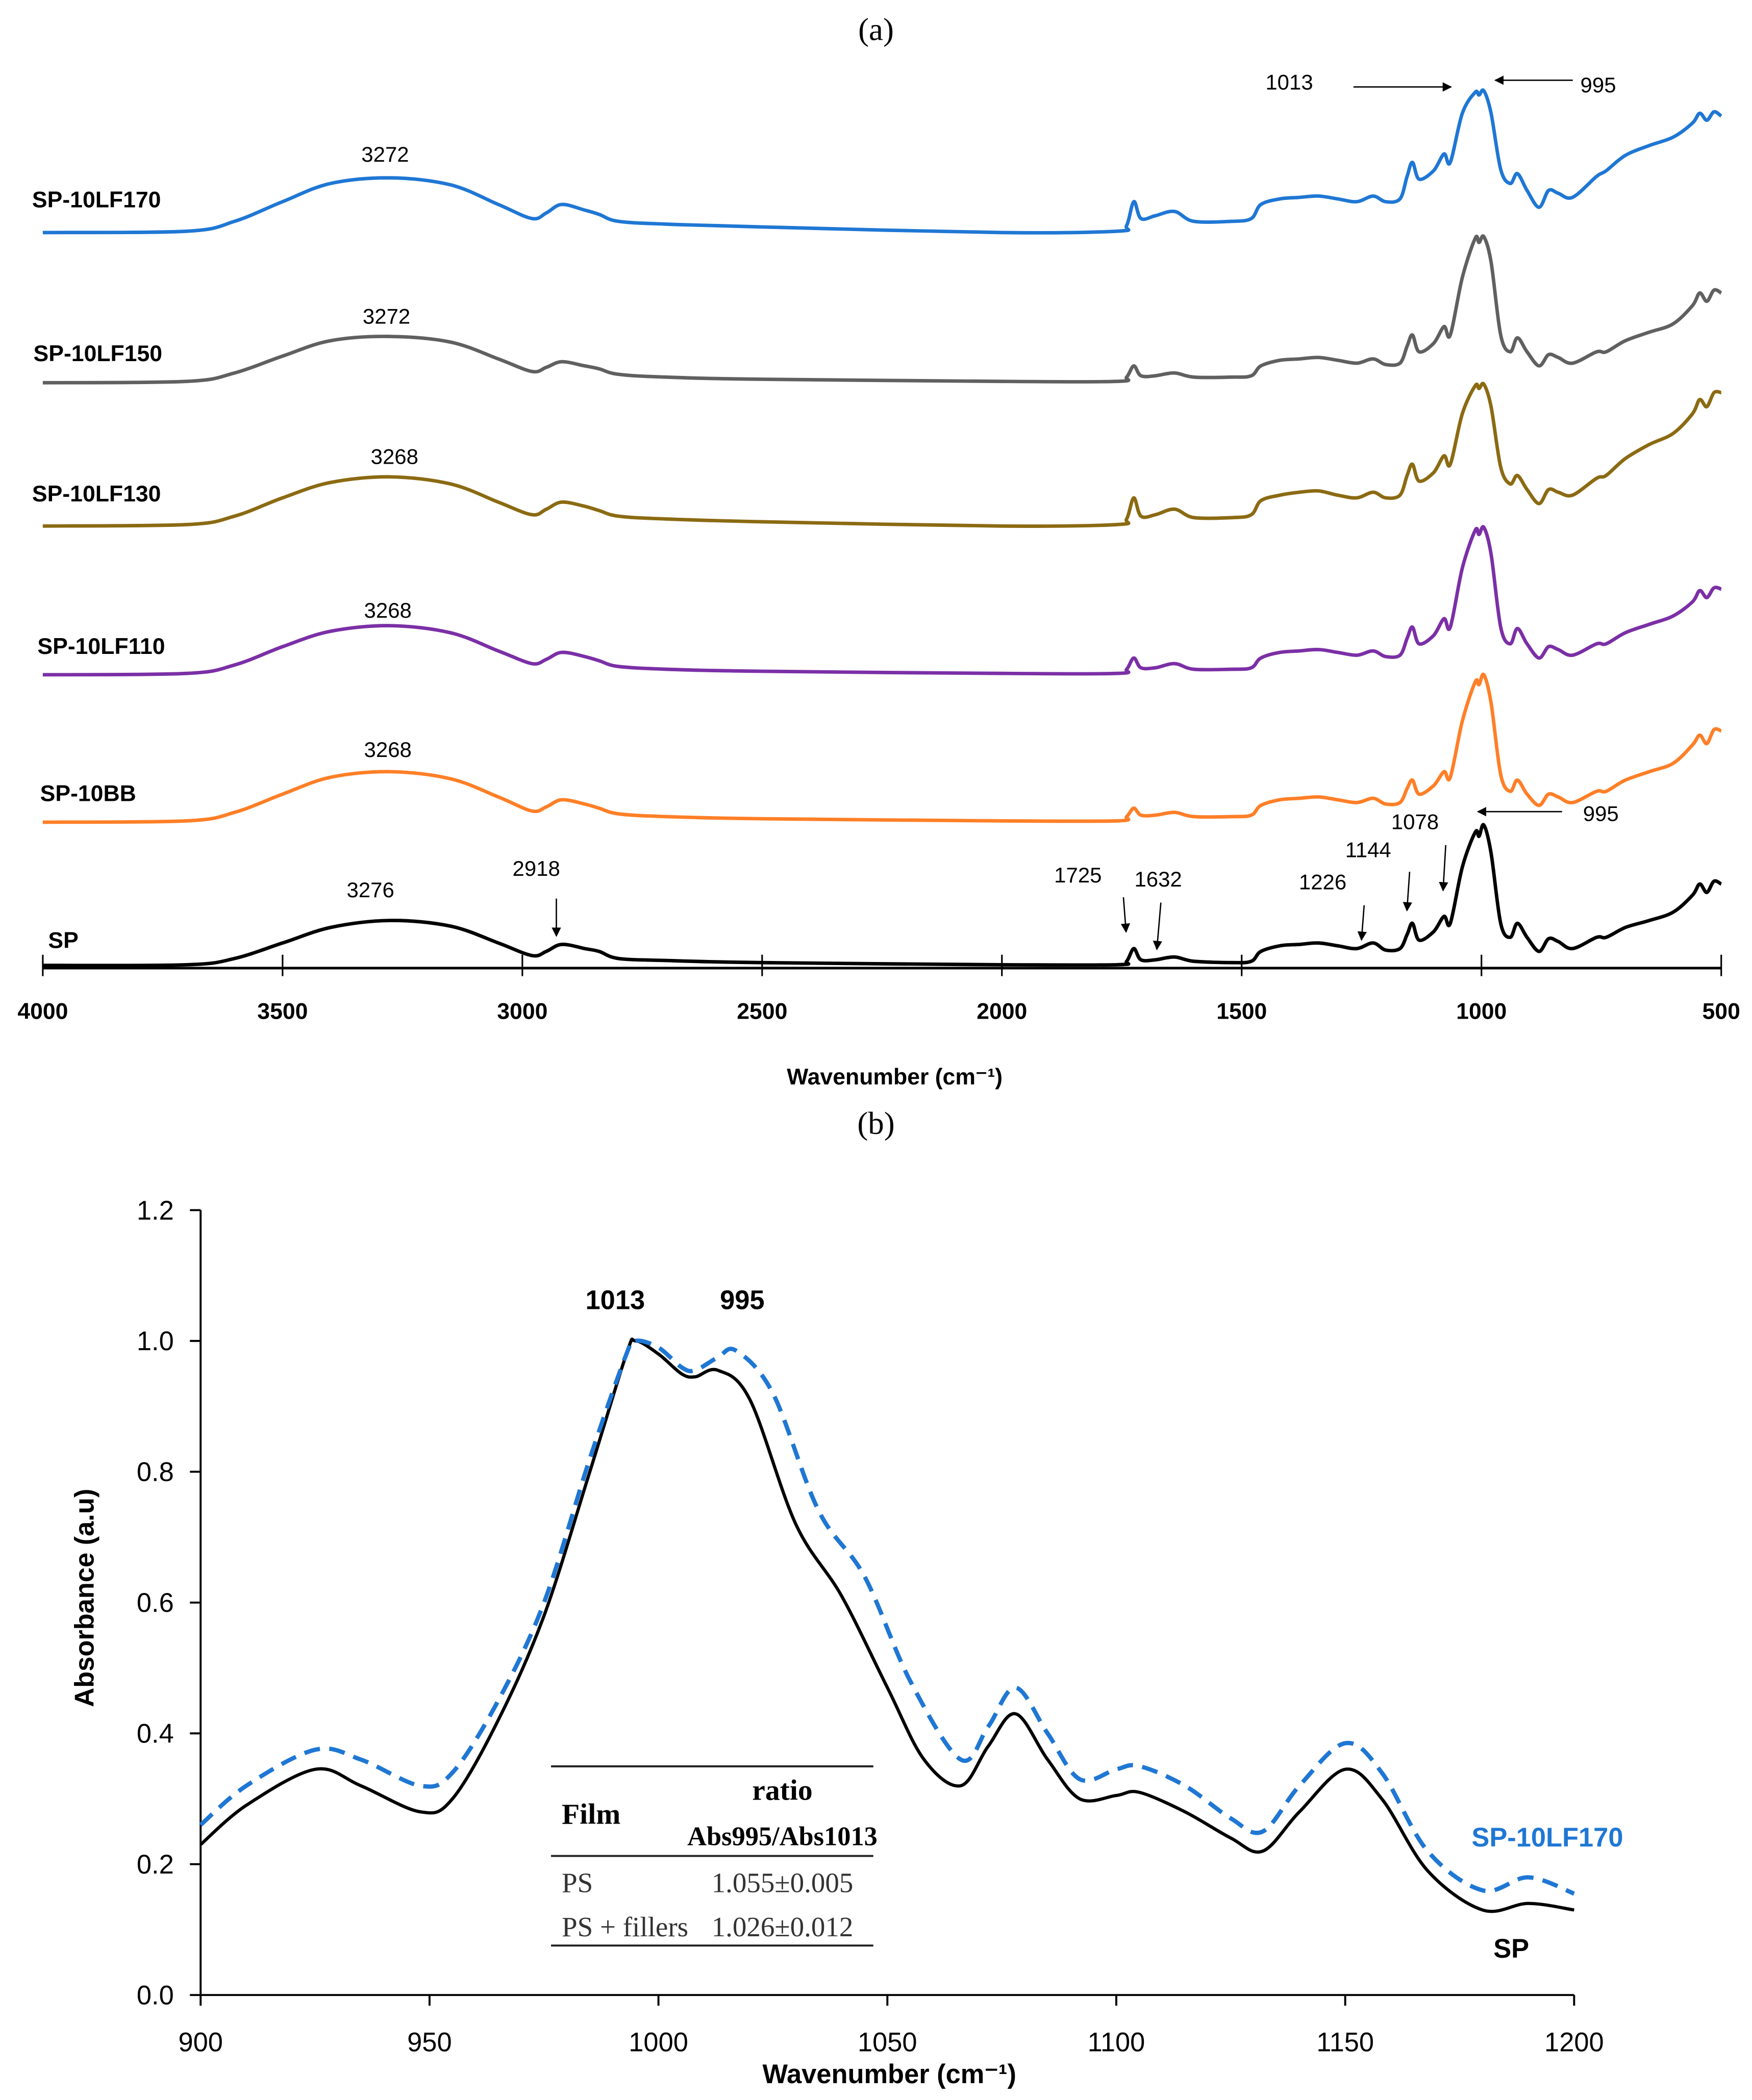  I want to click on annotation-995-sp: 995, so click(1601, 814).